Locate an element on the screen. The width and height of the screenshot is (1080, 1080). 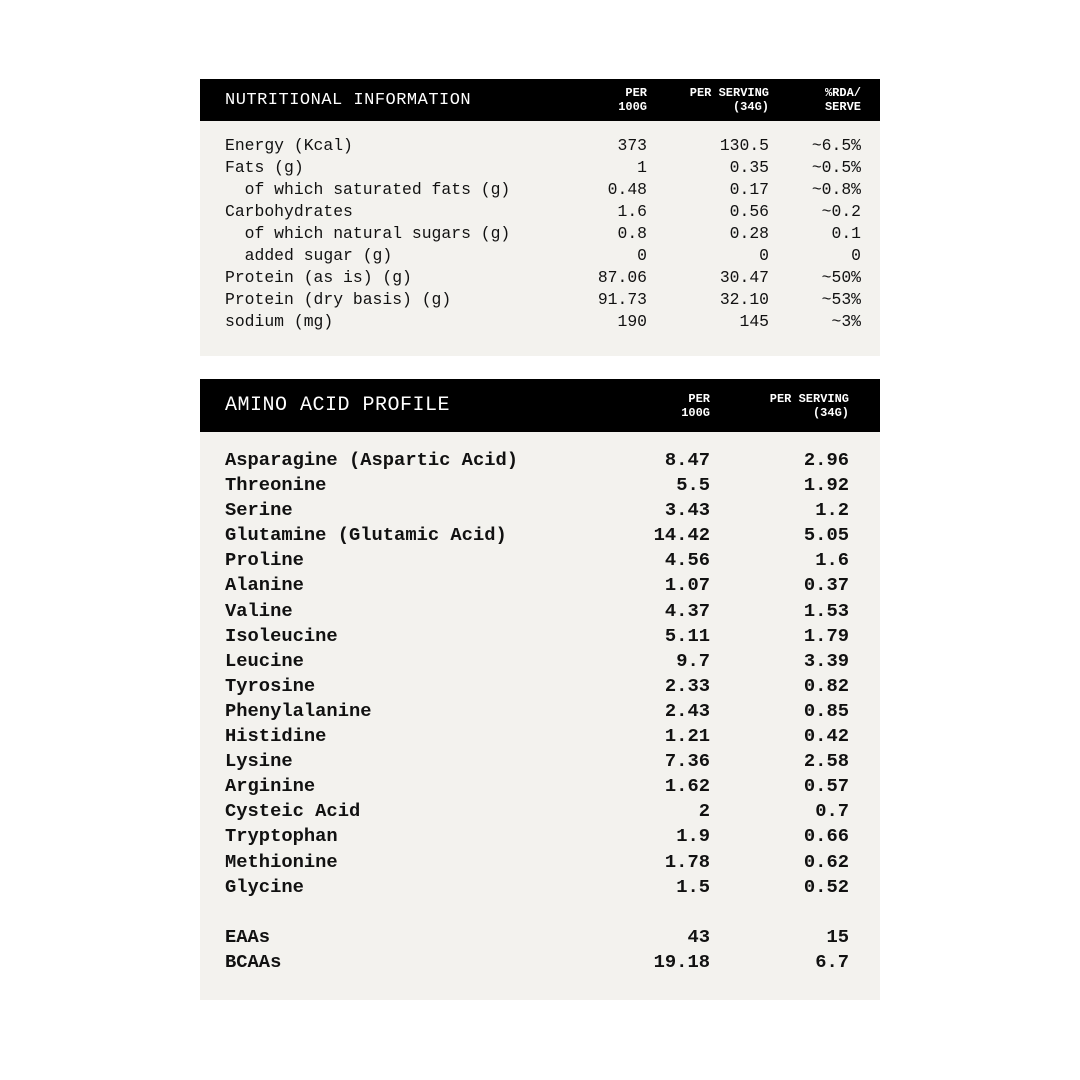
row-value-rda: 0 is located at coordinates (856, 255).